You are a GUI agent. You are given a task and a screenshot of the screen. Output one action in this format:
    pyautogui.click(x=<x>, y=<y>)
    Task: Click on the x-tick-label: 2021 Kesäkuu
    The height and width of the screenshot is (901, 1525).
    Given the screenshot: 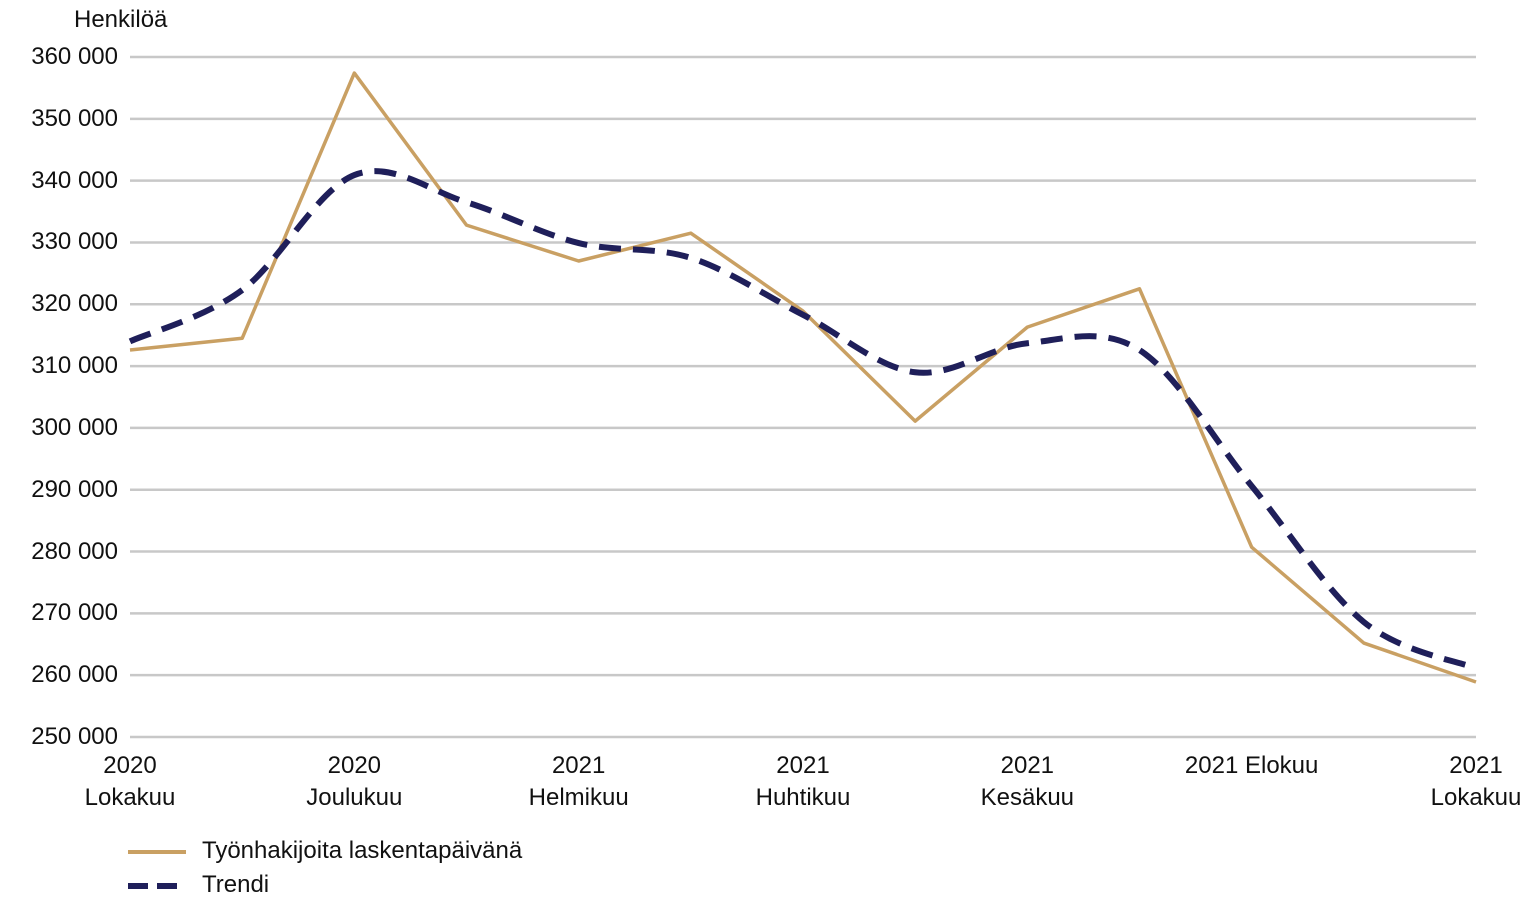 What is the action you would take?
    pyautogui.click(x=1027, y=781)
    